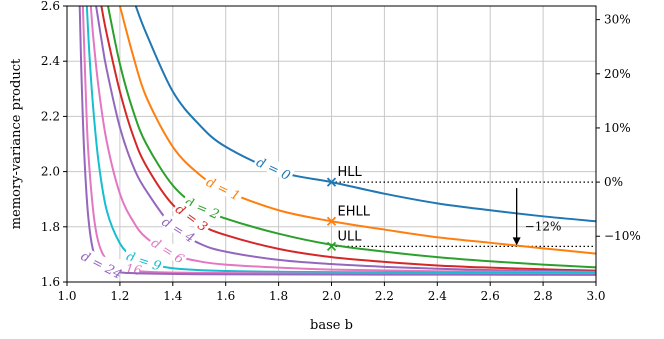  I want to click on series-label: d = 24, so click(101, 266).